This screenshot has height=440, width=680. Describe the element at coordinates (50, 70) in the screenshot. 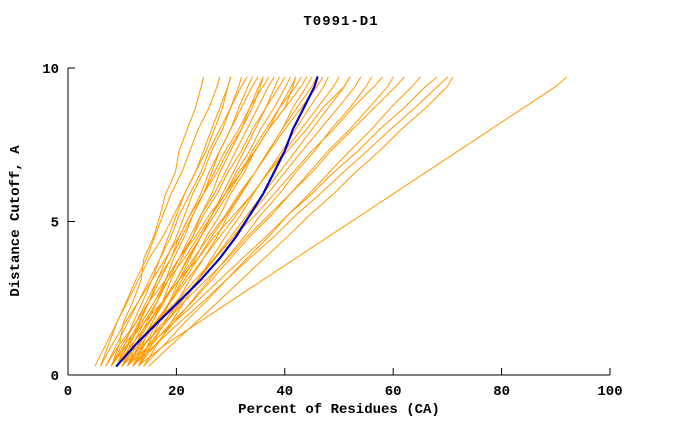

I see `y-tick-label: 10` at that location.